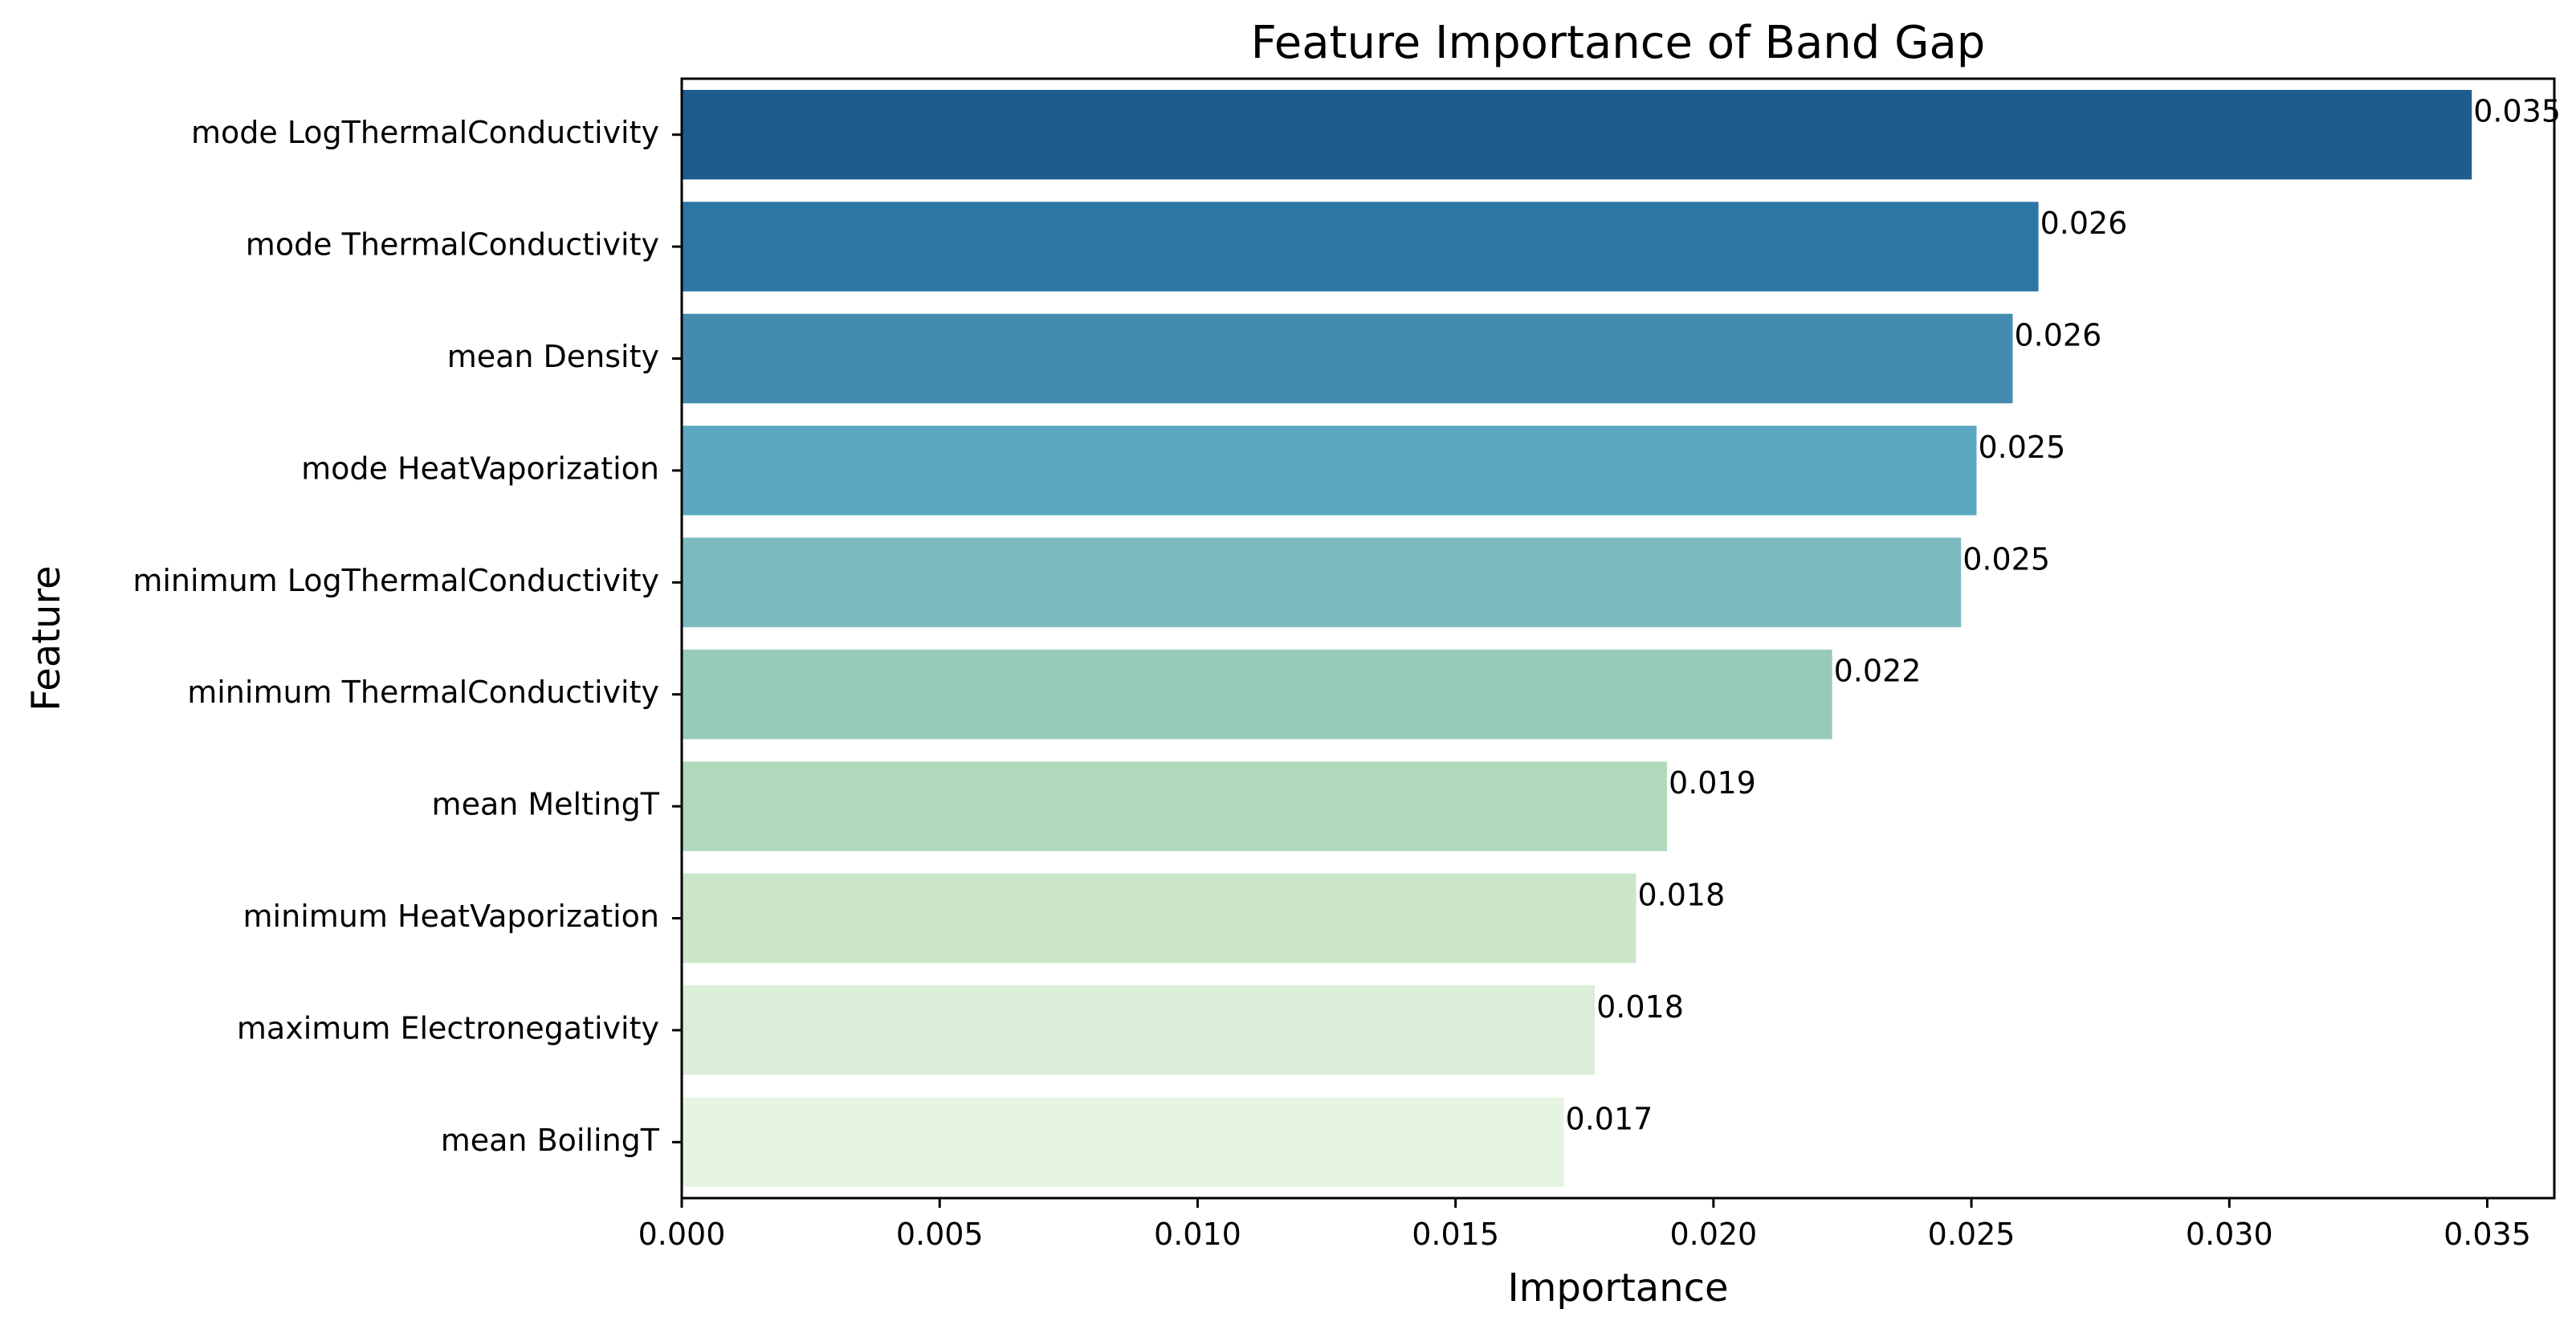 This screenshot has width=2576, height=1329. What do you see at coordinates (2229, 1234) in the screenshot?
I see `x-tick-label: 0.030` at bounding box center [2229, 1234].